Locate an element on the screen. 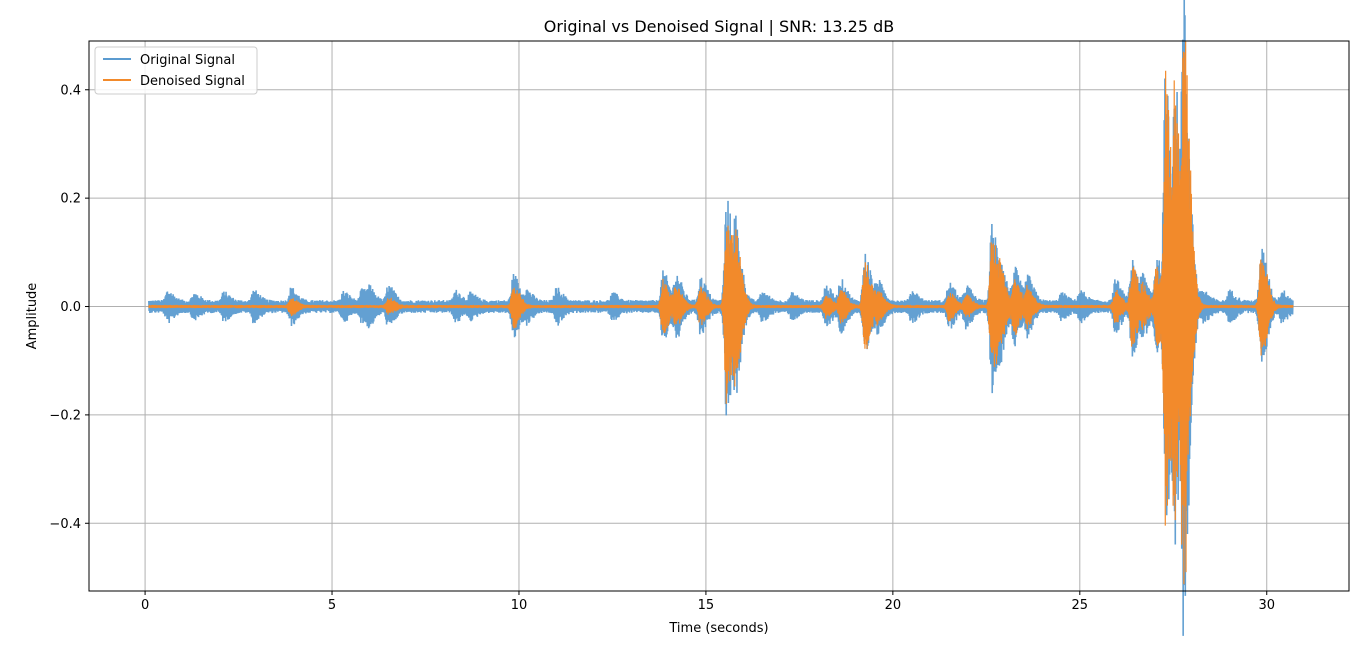  y-tick-label: 0.0 is located at coordinates (70, 307).